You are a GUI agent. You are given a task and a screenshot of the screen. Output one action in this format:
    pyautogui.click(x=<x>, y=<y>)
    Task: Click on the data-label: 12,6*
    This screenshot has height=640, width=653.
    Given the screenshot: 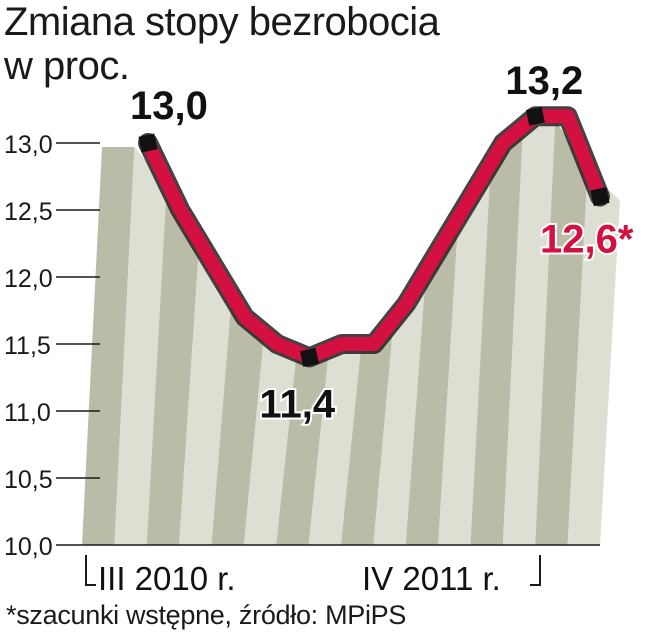 What is the action you would take?
    pyautogui.click(x=587, y=240)
    